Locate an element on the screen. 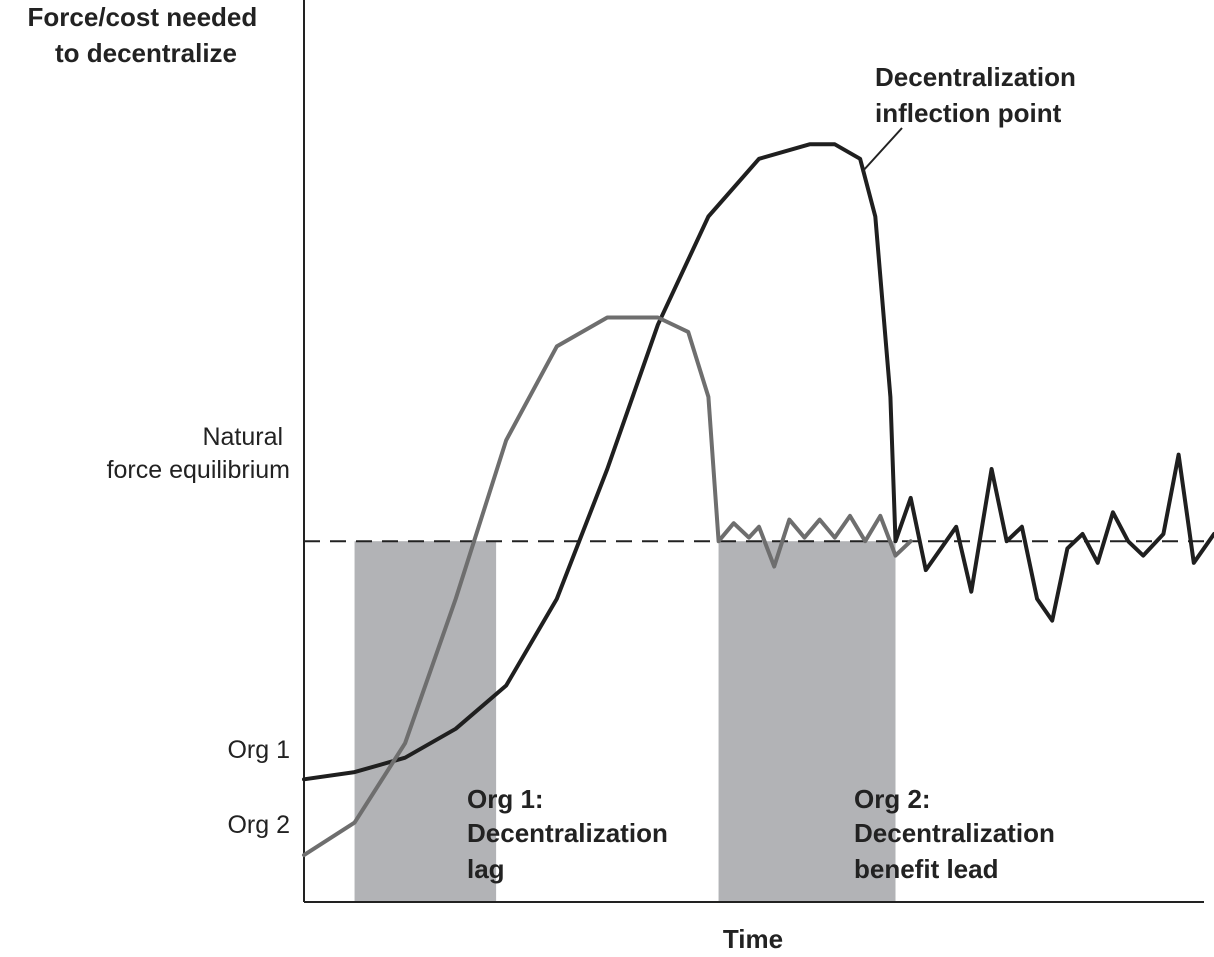 The width and height of the screenshot is (1214, 957). inflection-annotation: Decentralization inflection point is located at coordinates (979, 95).